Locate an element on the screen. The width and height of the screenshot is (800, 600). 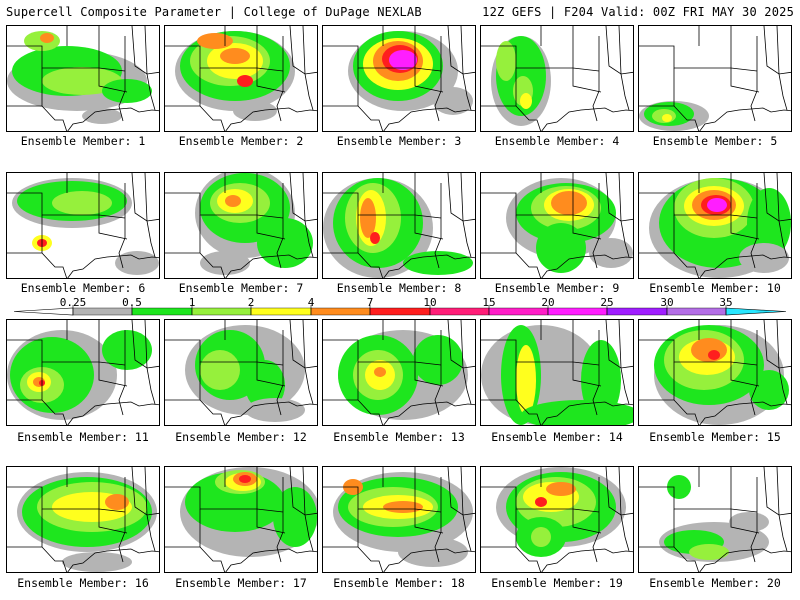
ensemble-member-label: Ensemble Member: 12 is located at coordinates (241, 437).